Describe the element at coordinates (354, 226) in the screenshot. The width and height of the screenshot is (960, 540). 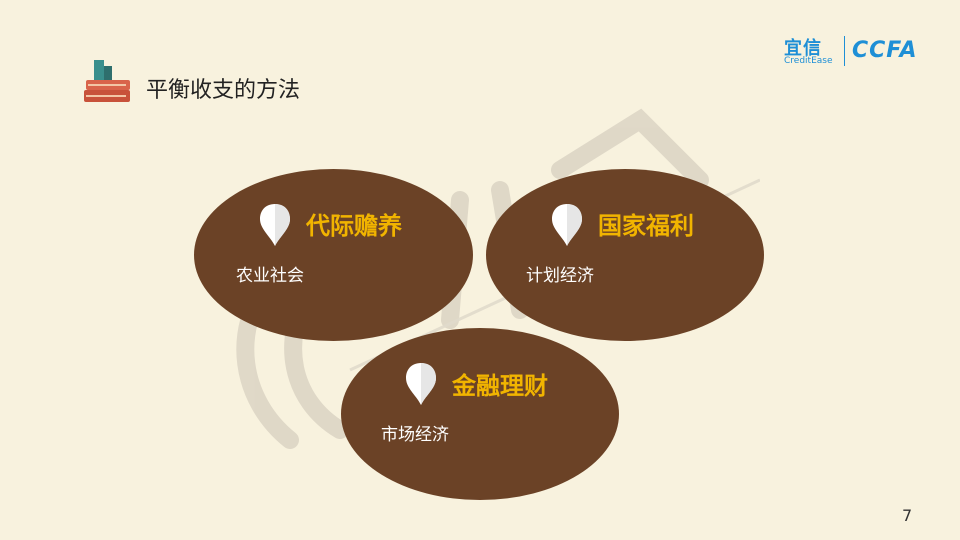
I see `card-title-1: 代际赡养` at that location.